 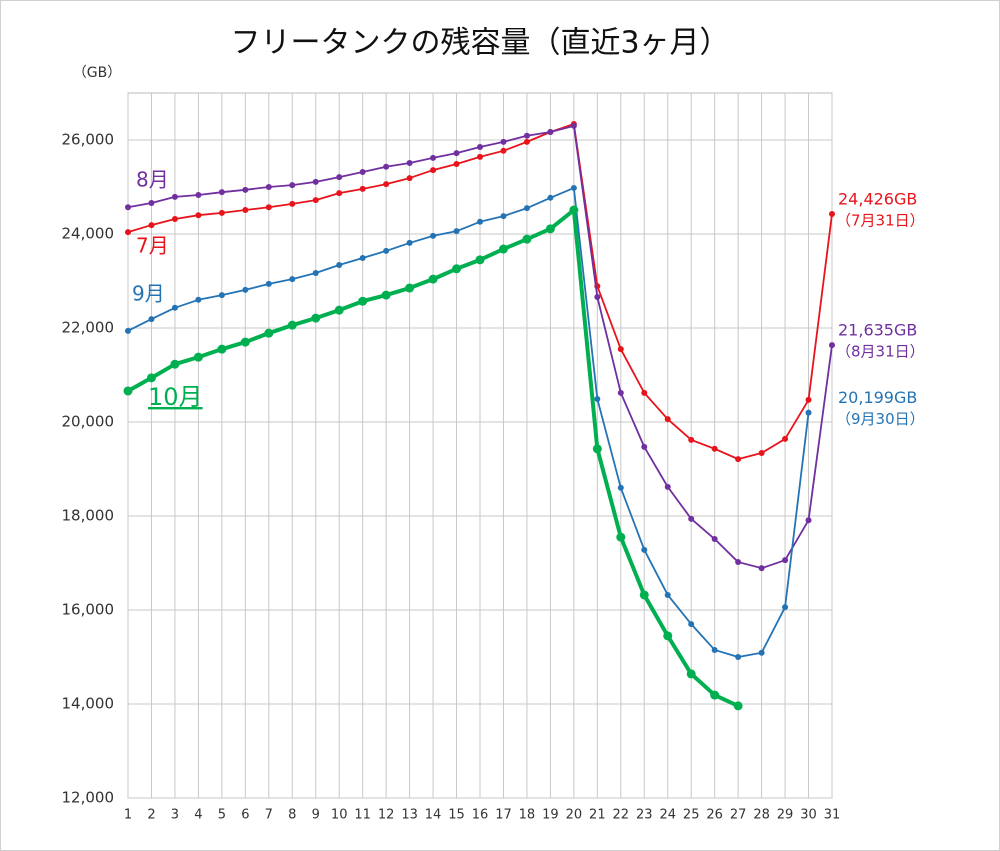 I want to click on x-tick-label: 6, so click(x=245, y=815).